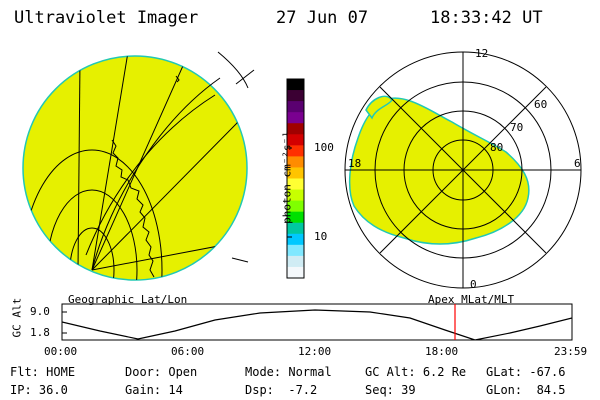 The height and width of the screenshot is (400, 600). I want to click on colorbar-unit-label: photon cm⁻²s⁻¹, so click(287, 177).